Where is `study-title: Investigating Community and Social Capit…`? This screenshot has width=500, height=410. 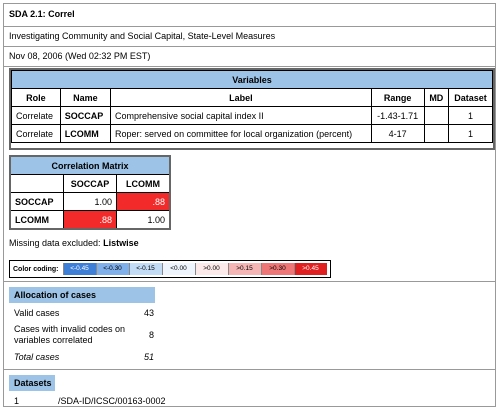 study-title: Investigating Community and Social Capit… is located at coordinates (249, 37).